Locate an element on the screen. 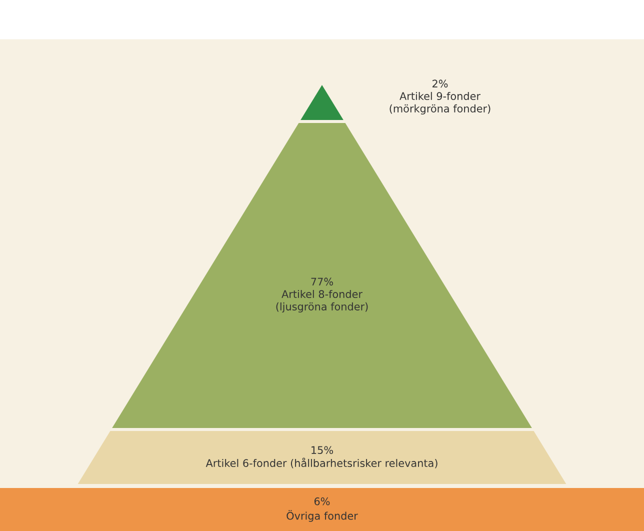 The image size is (644, 531). category-label: Övriga fonder is located at coordinates (322, 516).